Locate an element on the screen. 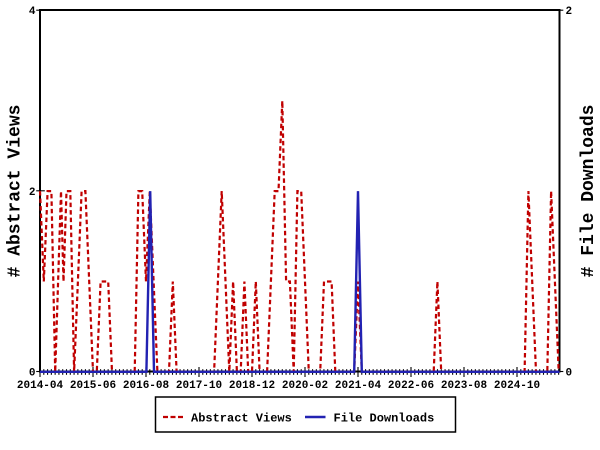 This screenshot has width=600, height=450. svg-text: 2024-10 is located at coordinates (517, 386).